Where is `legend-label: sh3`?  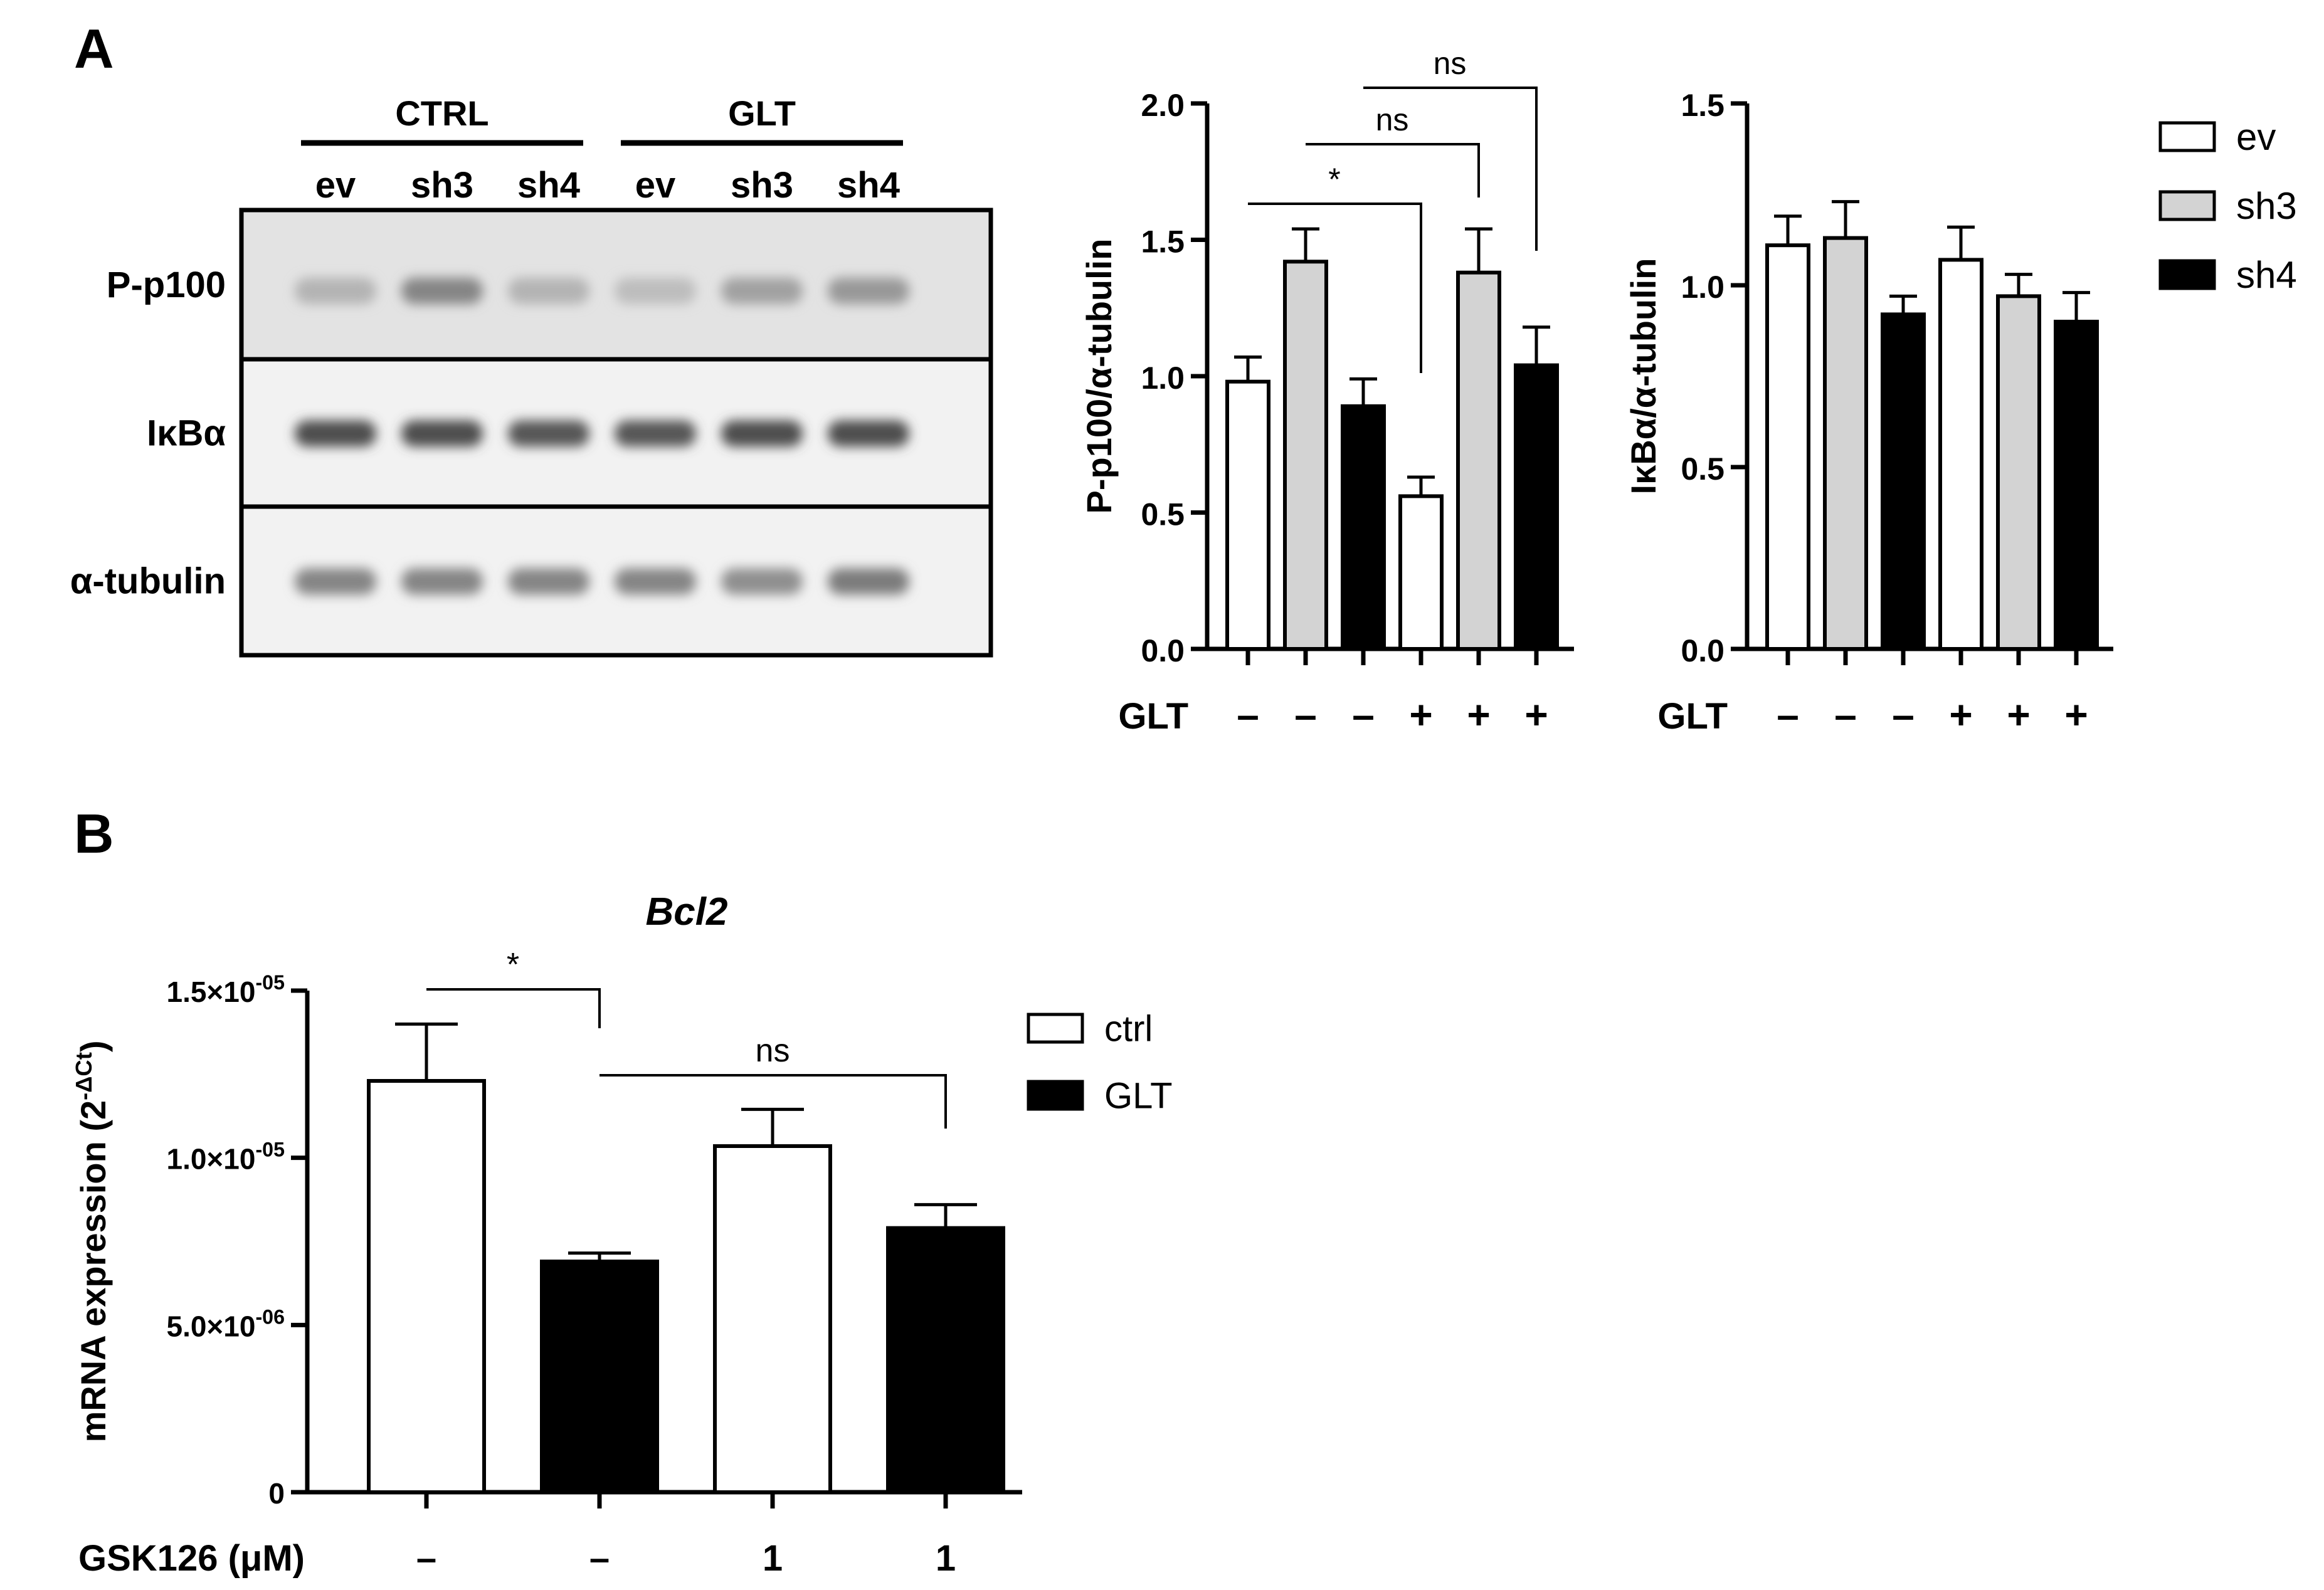
legend-label: sh3 is located at coordinates (2266, 206).